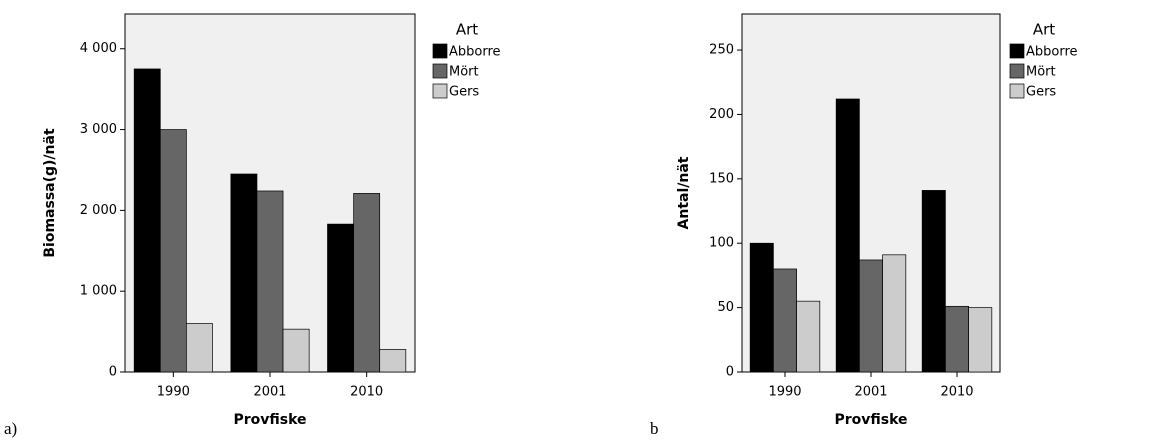 The height and width of the screenshot is (441, 1151). Describe the element at coordinates (98, 48) in the screenshot. I see `y-tick-label: 4 000` at that location.